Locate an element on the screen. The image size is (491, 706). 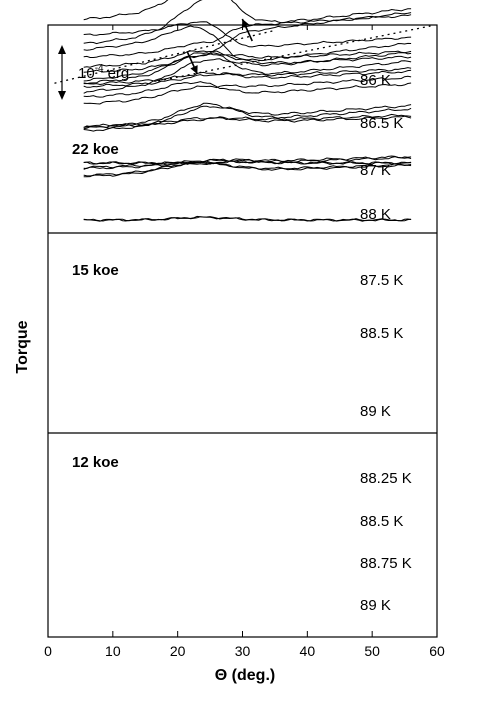
arrows is located at coordinates (219, 46).